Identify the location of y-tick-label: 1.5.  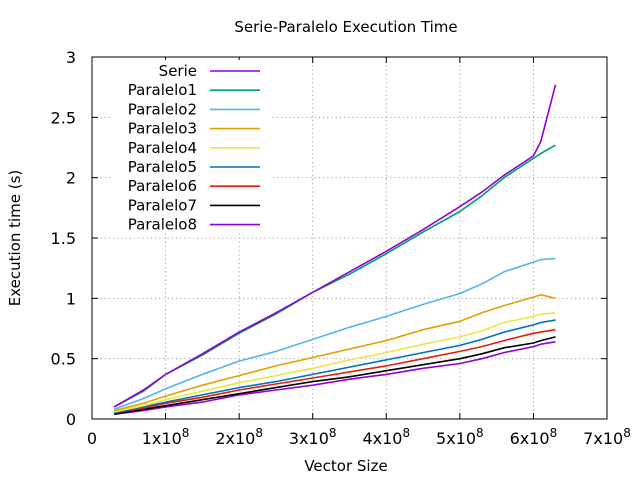
(63, 238).